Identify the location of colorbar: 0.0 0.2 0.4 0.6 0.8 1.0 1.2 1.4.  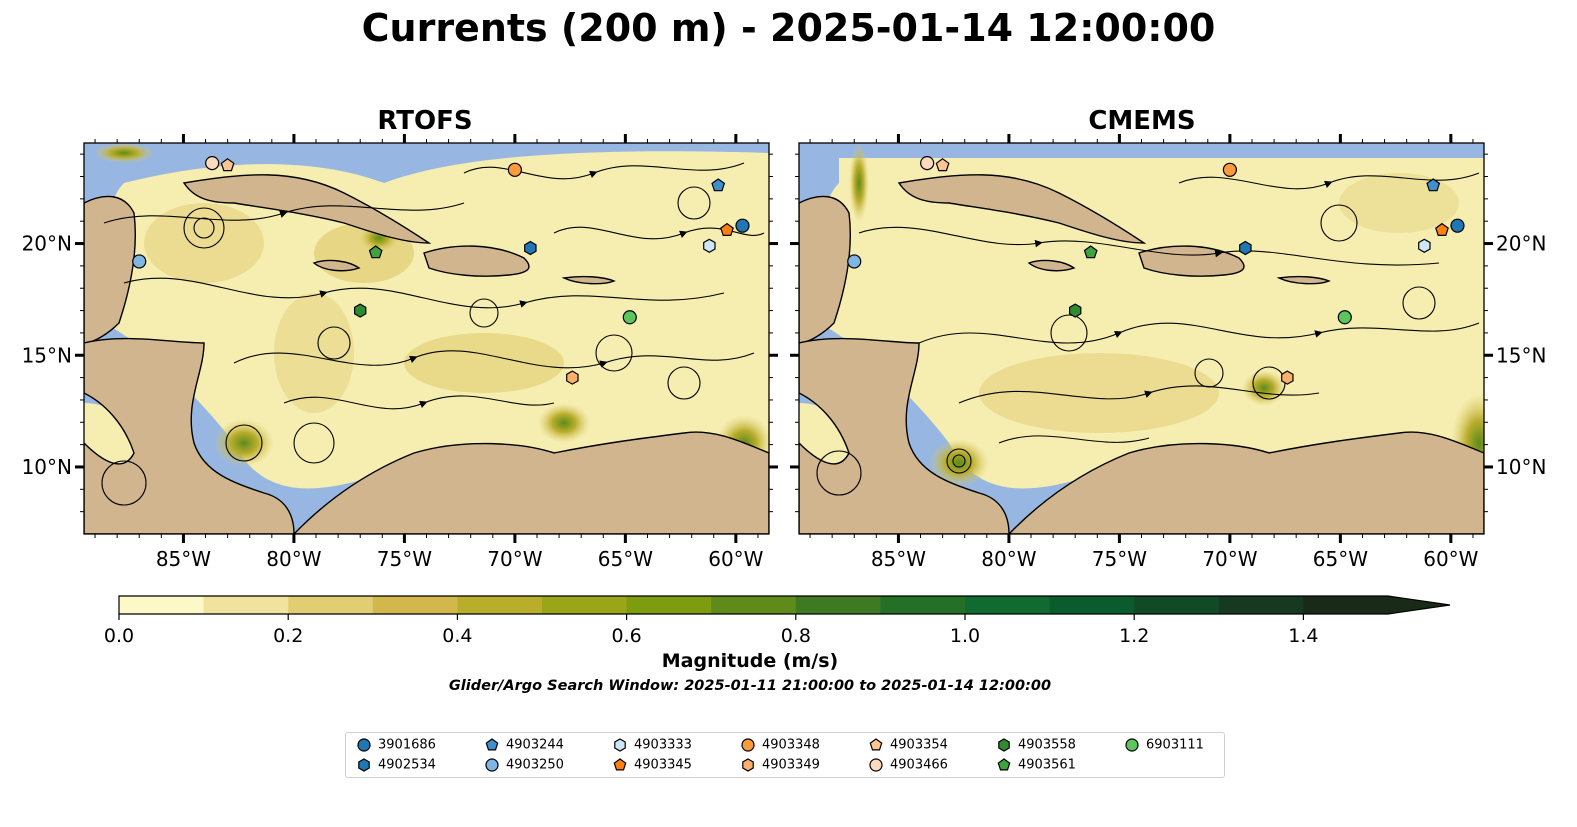
(777, 621).